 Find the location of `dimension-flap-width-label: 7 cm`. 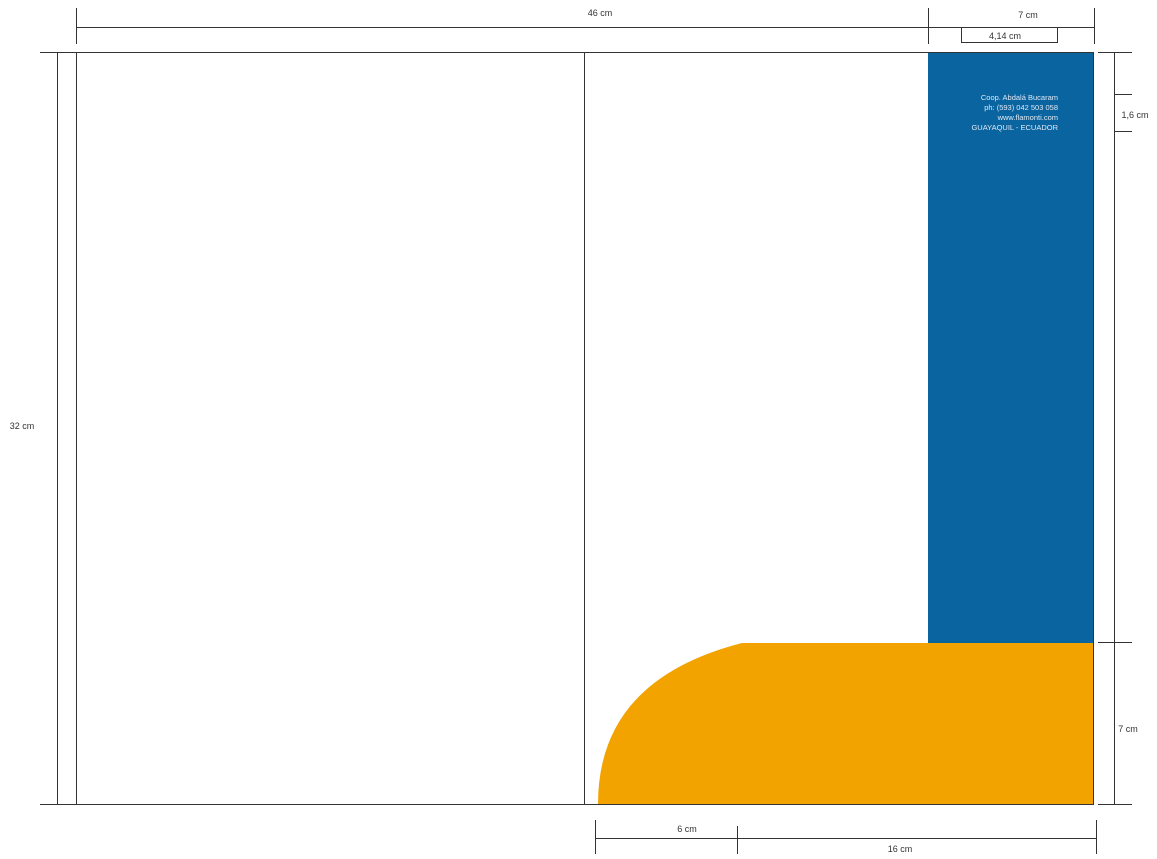

dimension-flap-width-label: 7 cm is located at coordinates (1028, 15).